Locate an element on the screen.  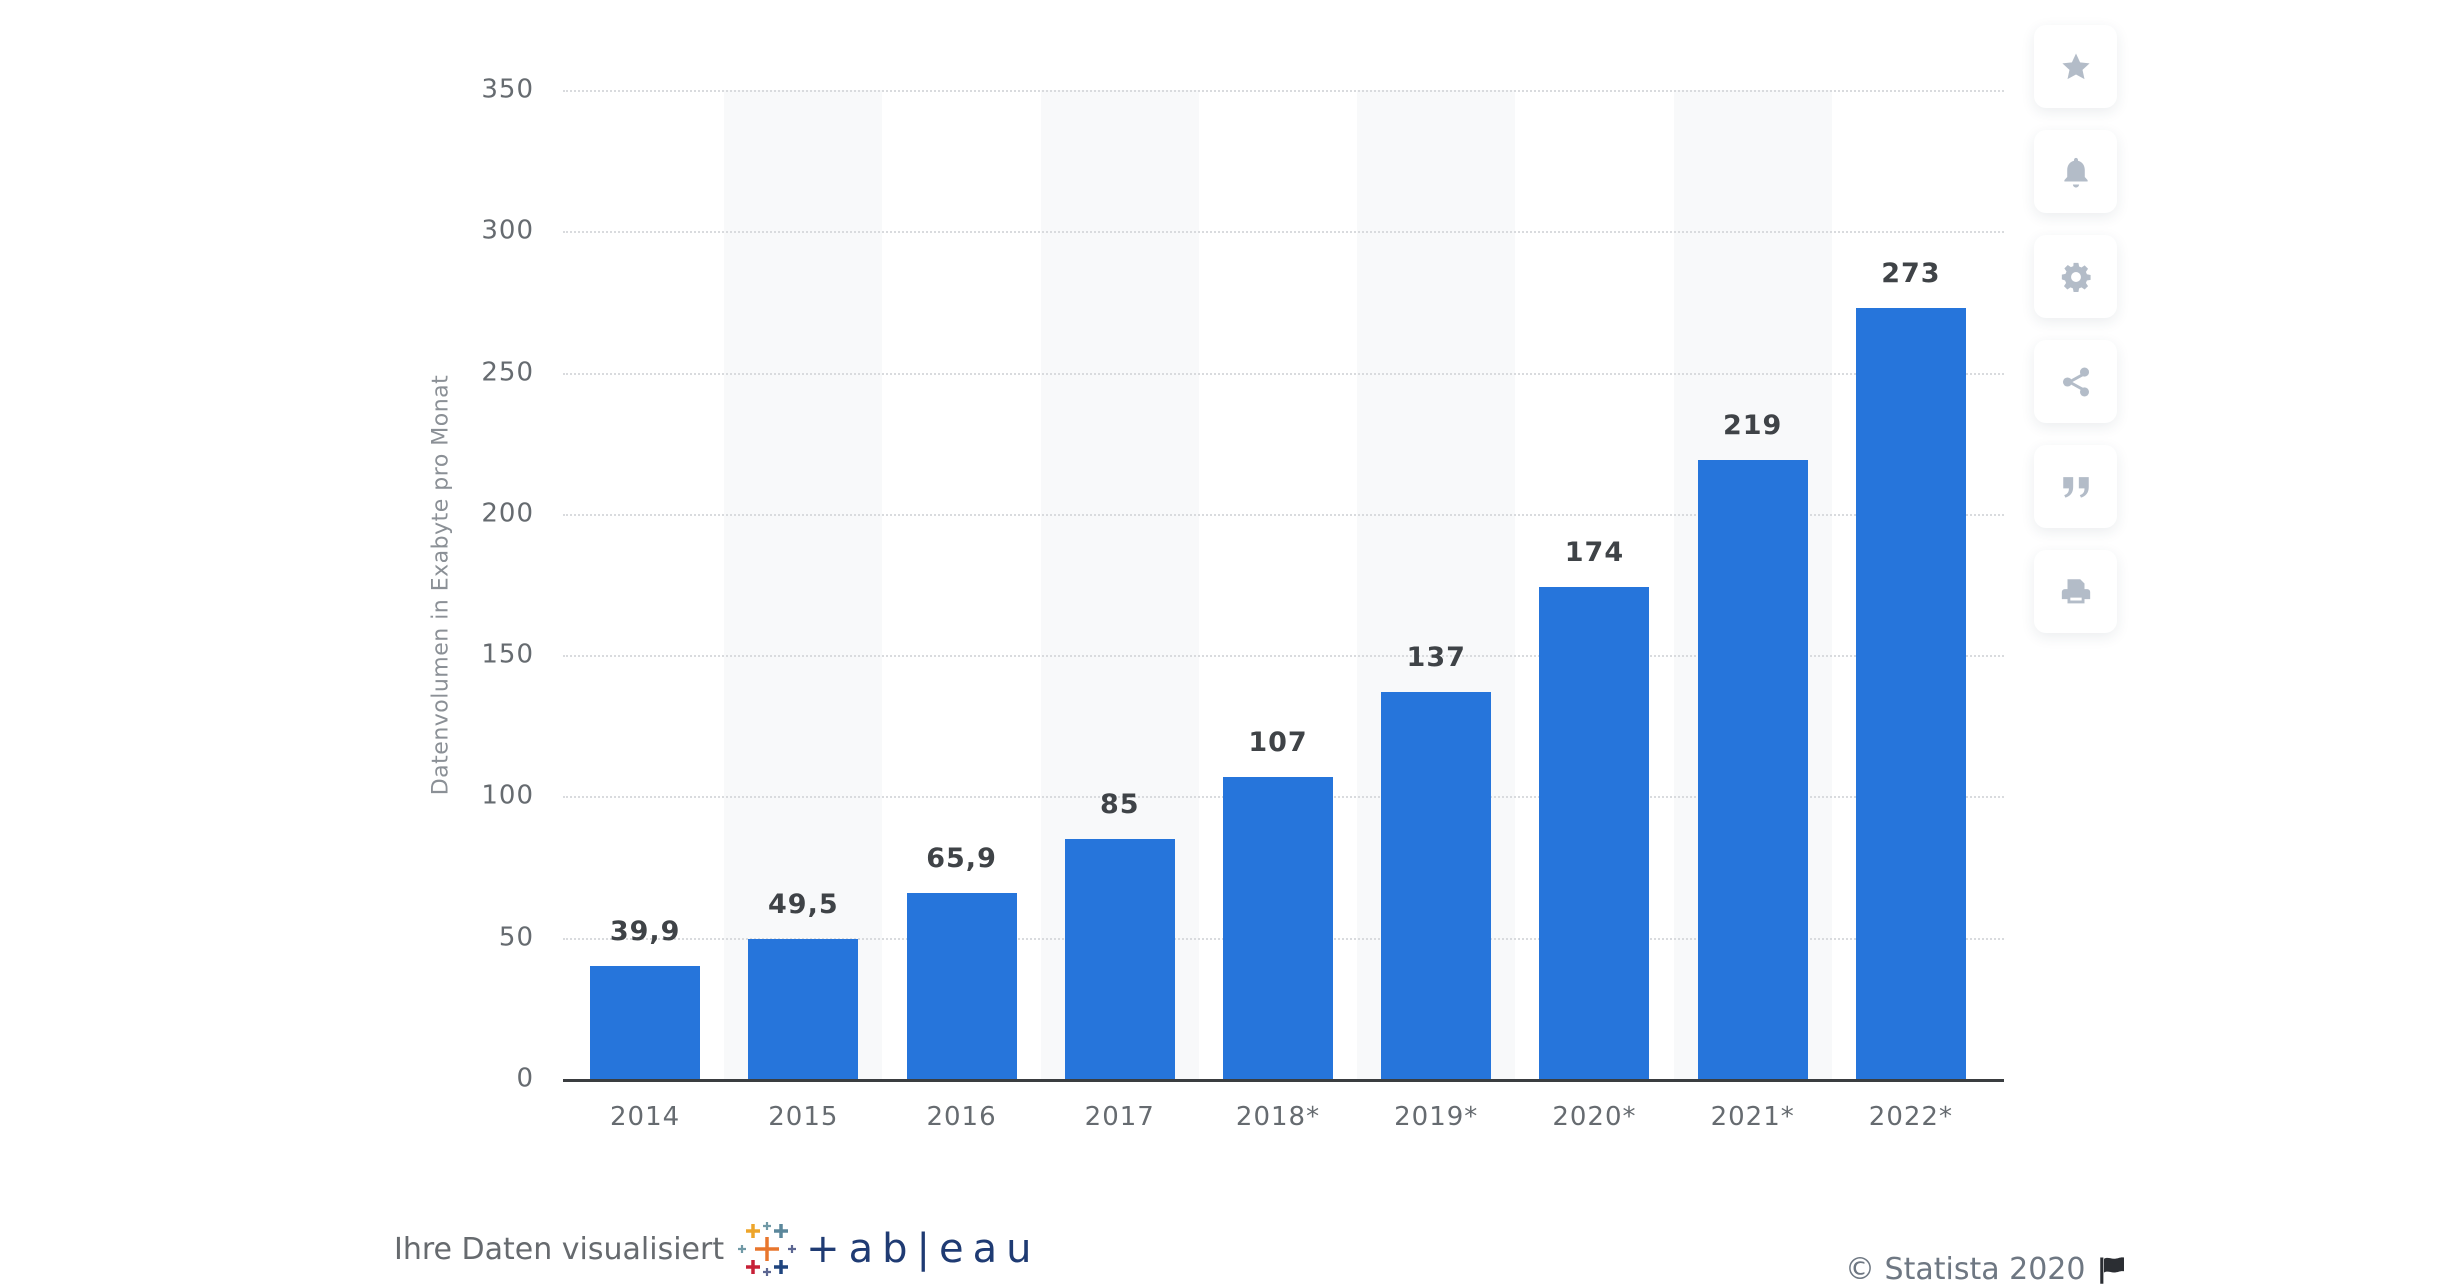
bar-2016 is located at coordinates (961, 985).